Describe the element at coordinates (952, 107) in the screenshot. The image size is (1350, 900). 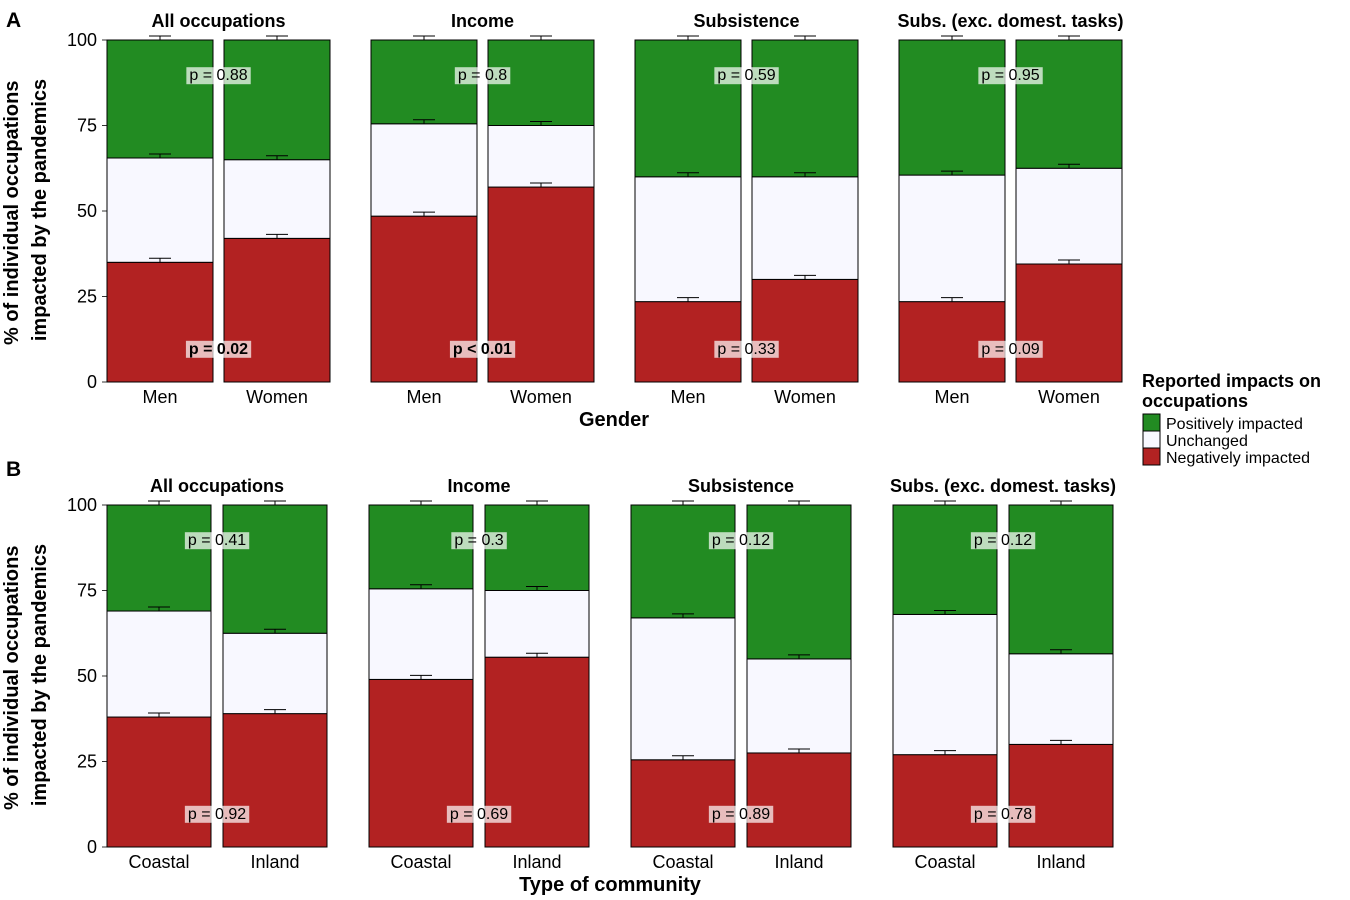
I see `panel-a-facet-subs-exc-domest-tasks-bar-men-positively-impacted` at that location.